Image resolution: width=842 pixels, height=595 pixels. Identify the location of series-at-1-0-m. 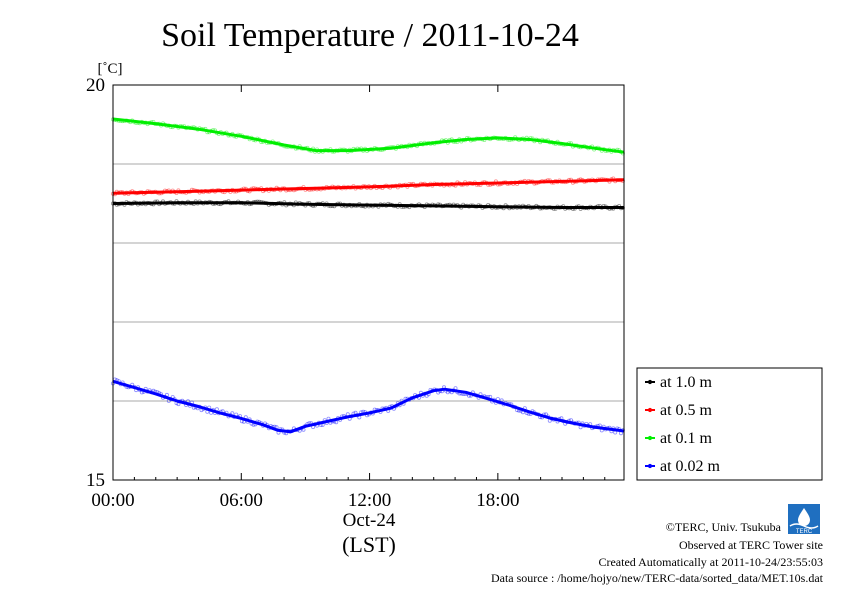
(368, 205).